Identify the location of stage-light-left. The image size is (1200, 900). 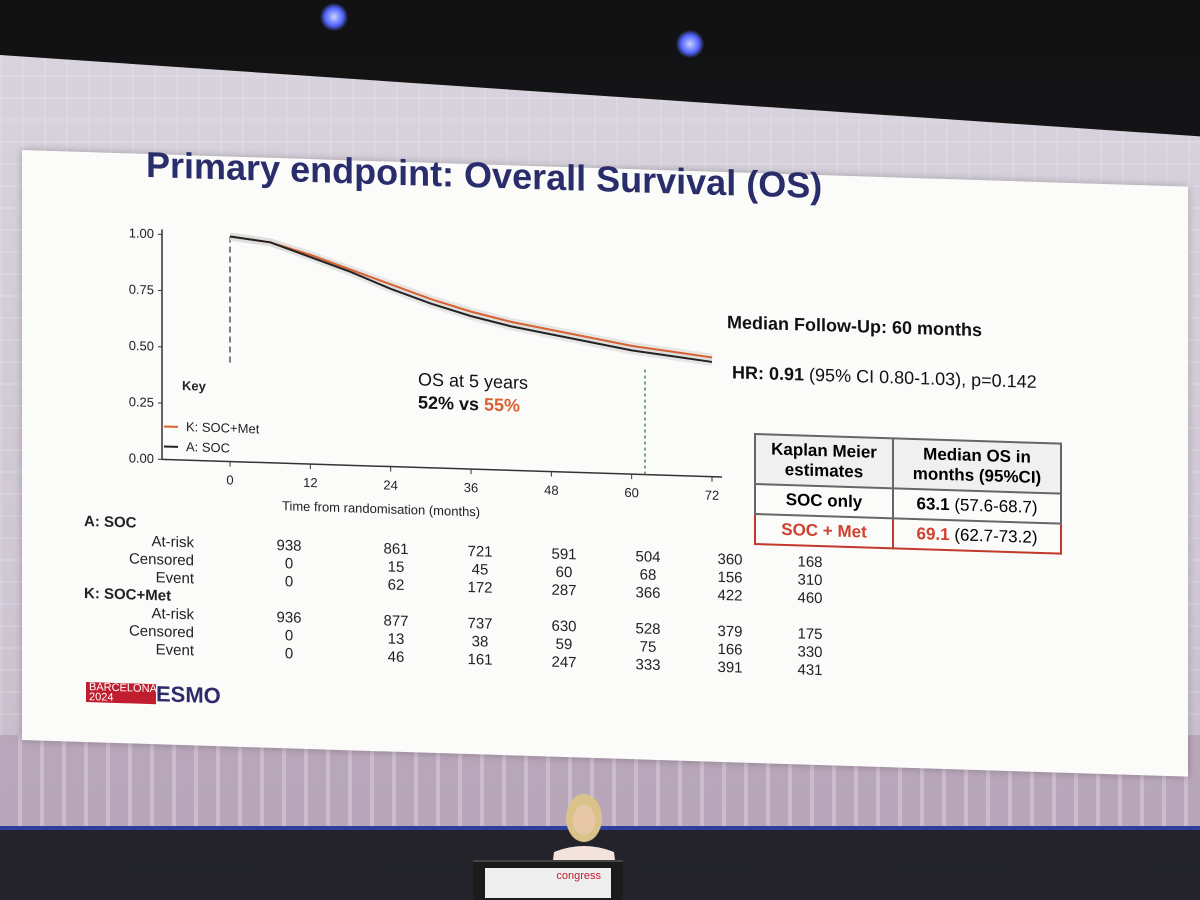
(334, 17).